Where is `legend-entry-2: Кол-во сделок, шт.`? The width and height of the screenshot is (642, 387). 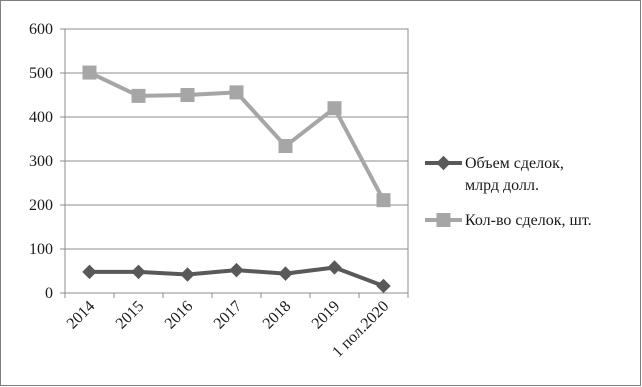
legend-entry-2: Кол-во сделок, шт. is located at coordinates (508, 220).